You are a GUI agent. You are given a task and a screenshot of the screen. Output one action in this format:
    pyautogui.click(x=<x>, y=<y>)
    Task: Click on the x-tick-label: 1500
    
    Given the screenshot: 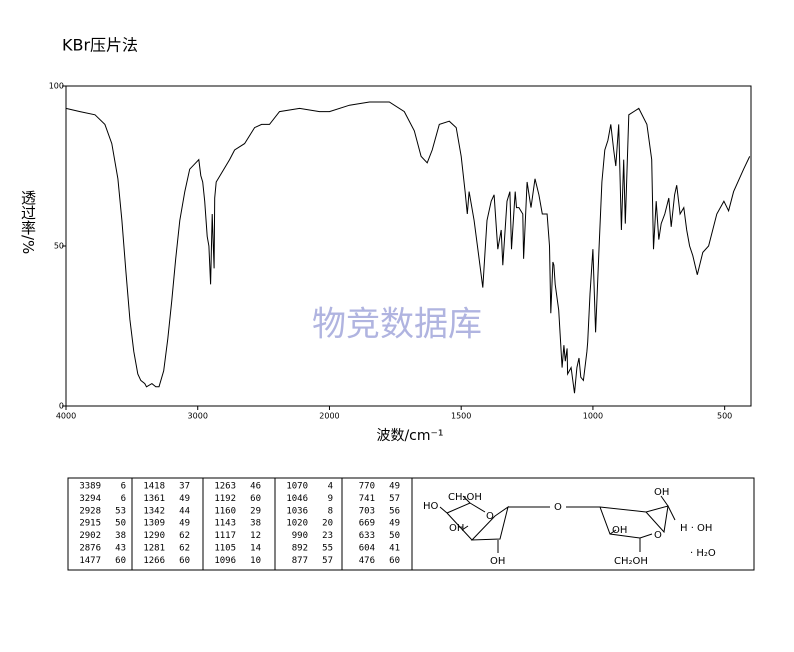 What is the action you would take?
    pyautogui.click(x=461, y=416)
    